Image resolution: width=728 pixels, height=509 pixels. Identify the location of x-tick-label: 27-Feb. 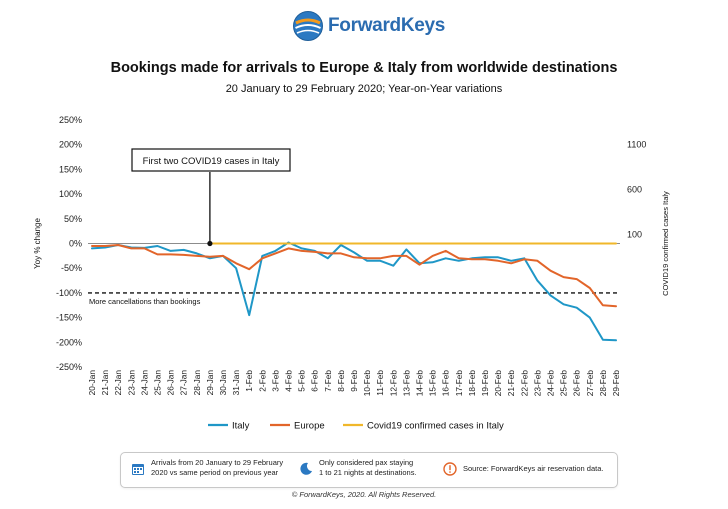
(590, 383).